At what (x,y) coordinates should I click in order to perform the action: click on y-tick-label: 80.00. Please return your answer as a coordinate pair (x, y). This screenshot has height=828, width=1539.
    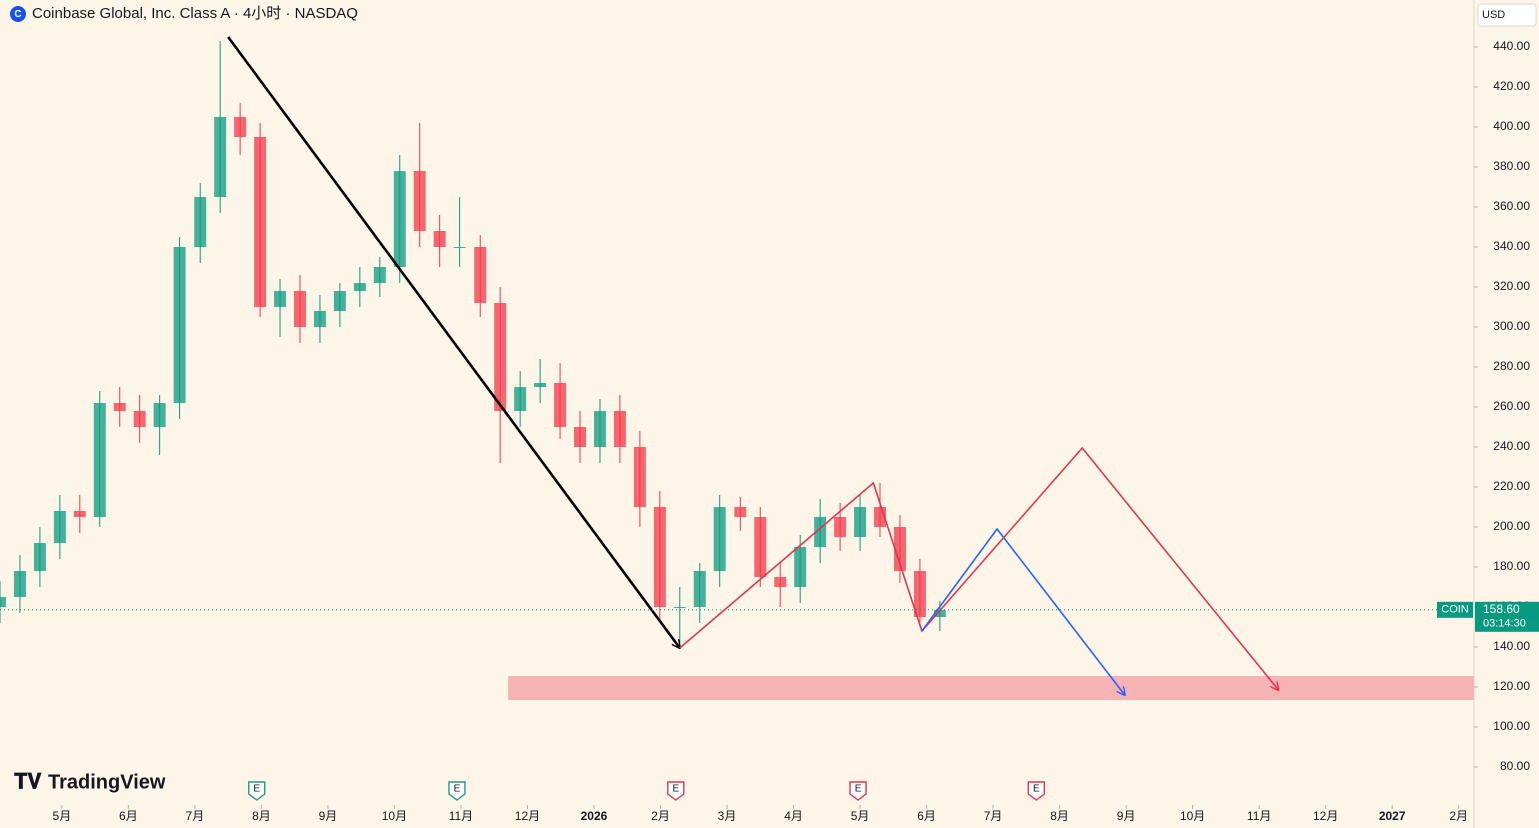
    Looking at the image, I should click on (1515, 766).